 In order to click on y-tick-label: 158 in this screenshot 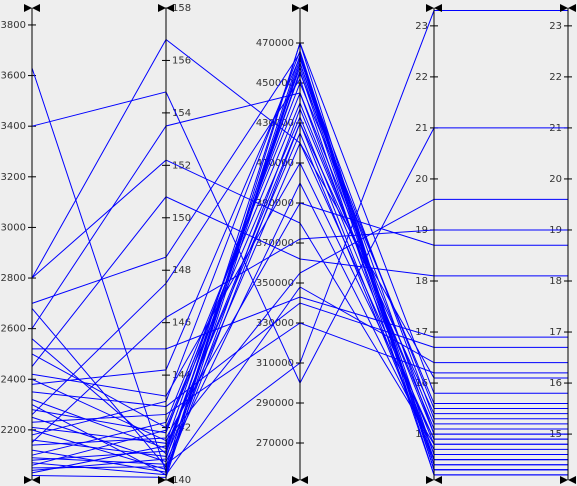, I will do `click(181, 8)`.